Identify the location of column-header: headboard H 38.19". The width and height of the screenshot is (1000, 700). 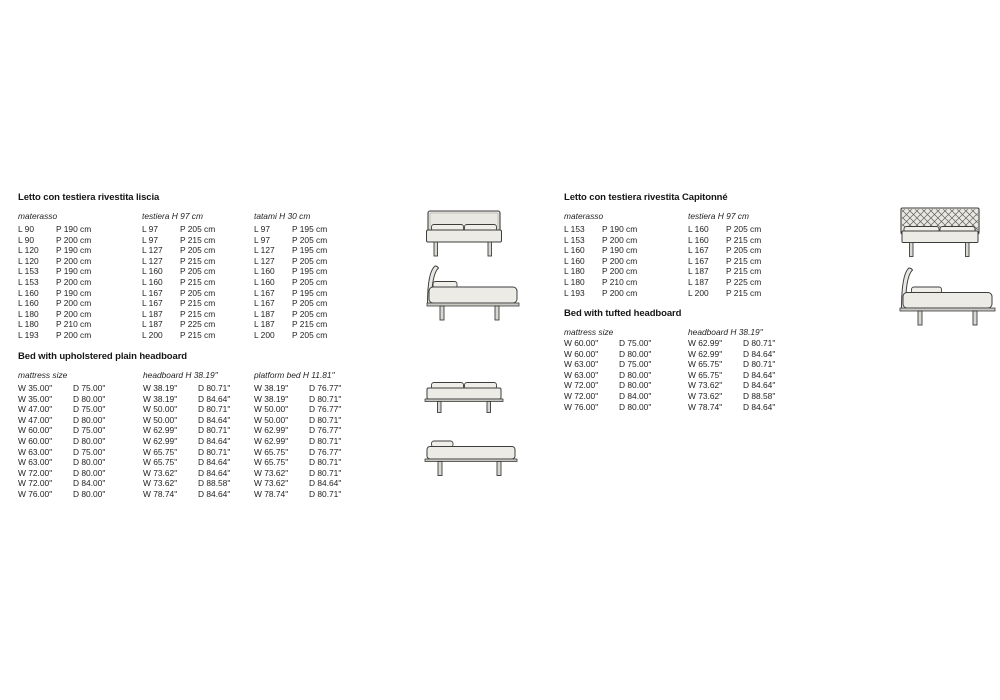
(725, 332).